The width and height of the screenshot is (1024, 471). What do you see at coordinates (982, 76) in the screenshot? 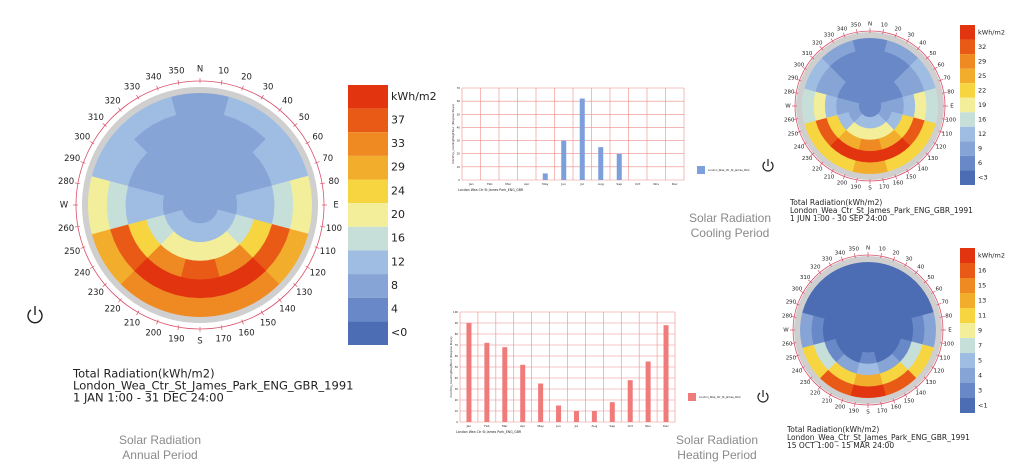
I see `legend-label: 25` at bounding box center [982, 76].